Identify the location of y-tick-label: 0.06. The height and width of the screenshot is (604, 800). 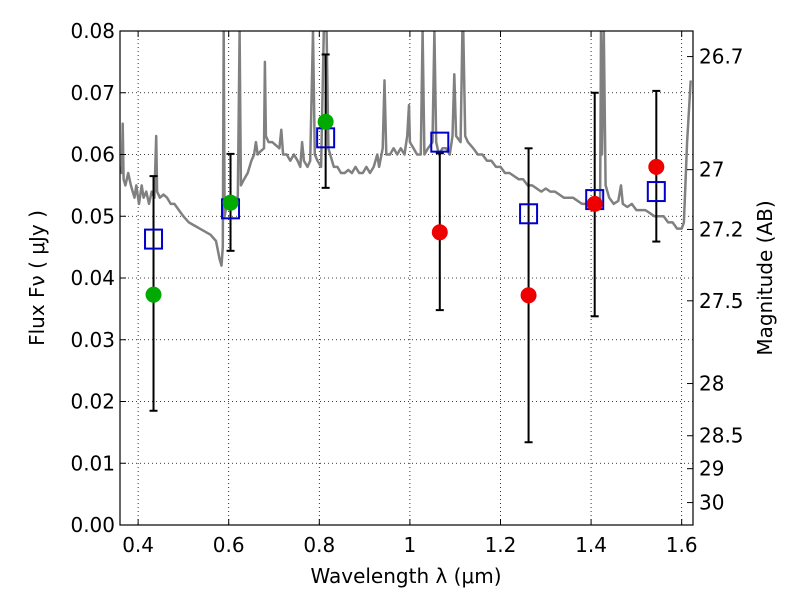
(92, 155).